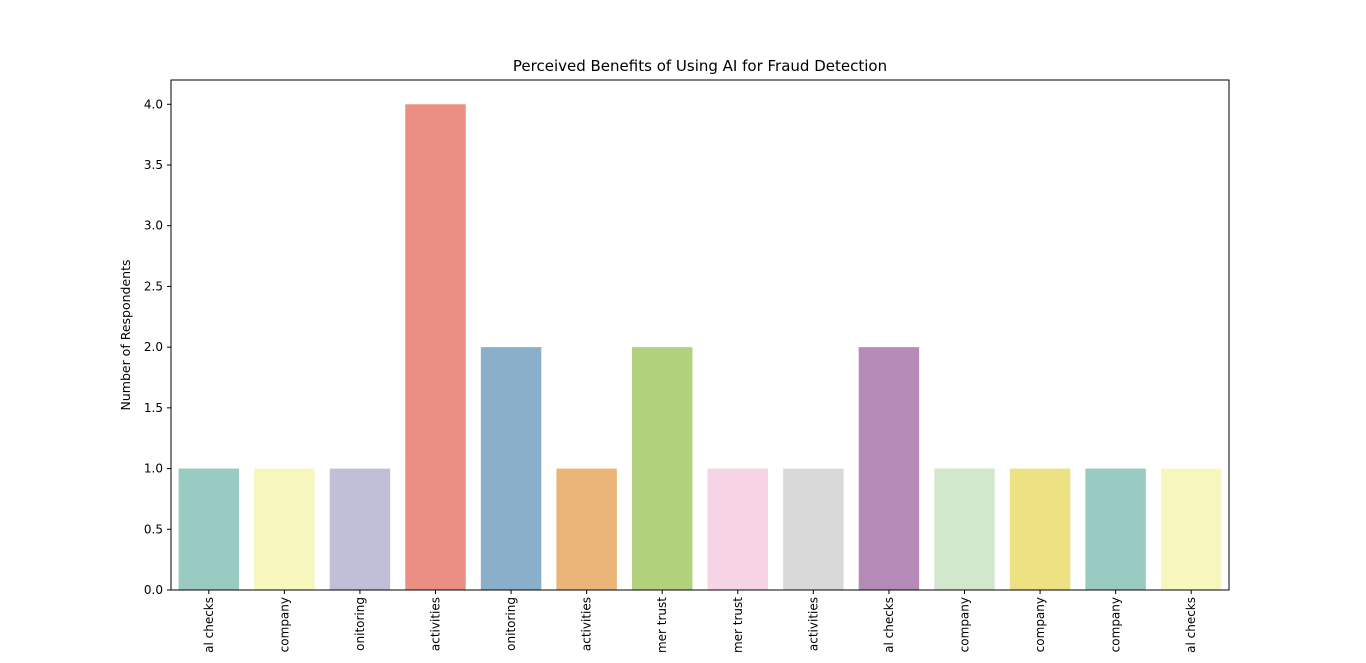 The height and width of the screenshot is (663, 1366). I want to click on y-tick-label: 0.0, so click(153, 590).